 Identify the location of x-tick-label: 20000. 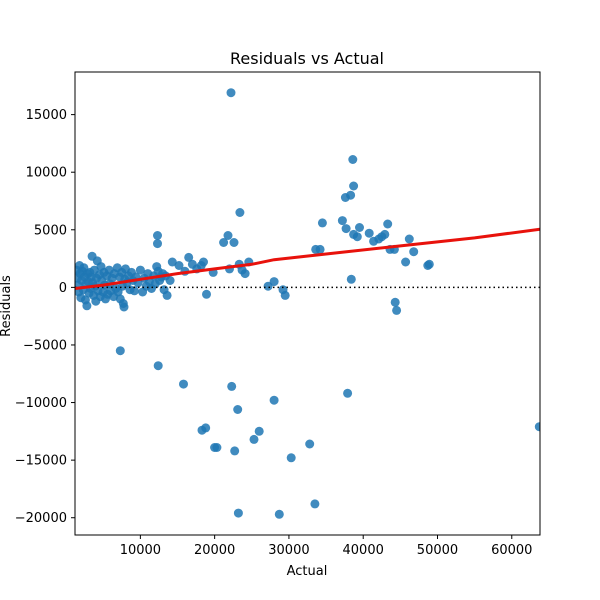
(214, 550).